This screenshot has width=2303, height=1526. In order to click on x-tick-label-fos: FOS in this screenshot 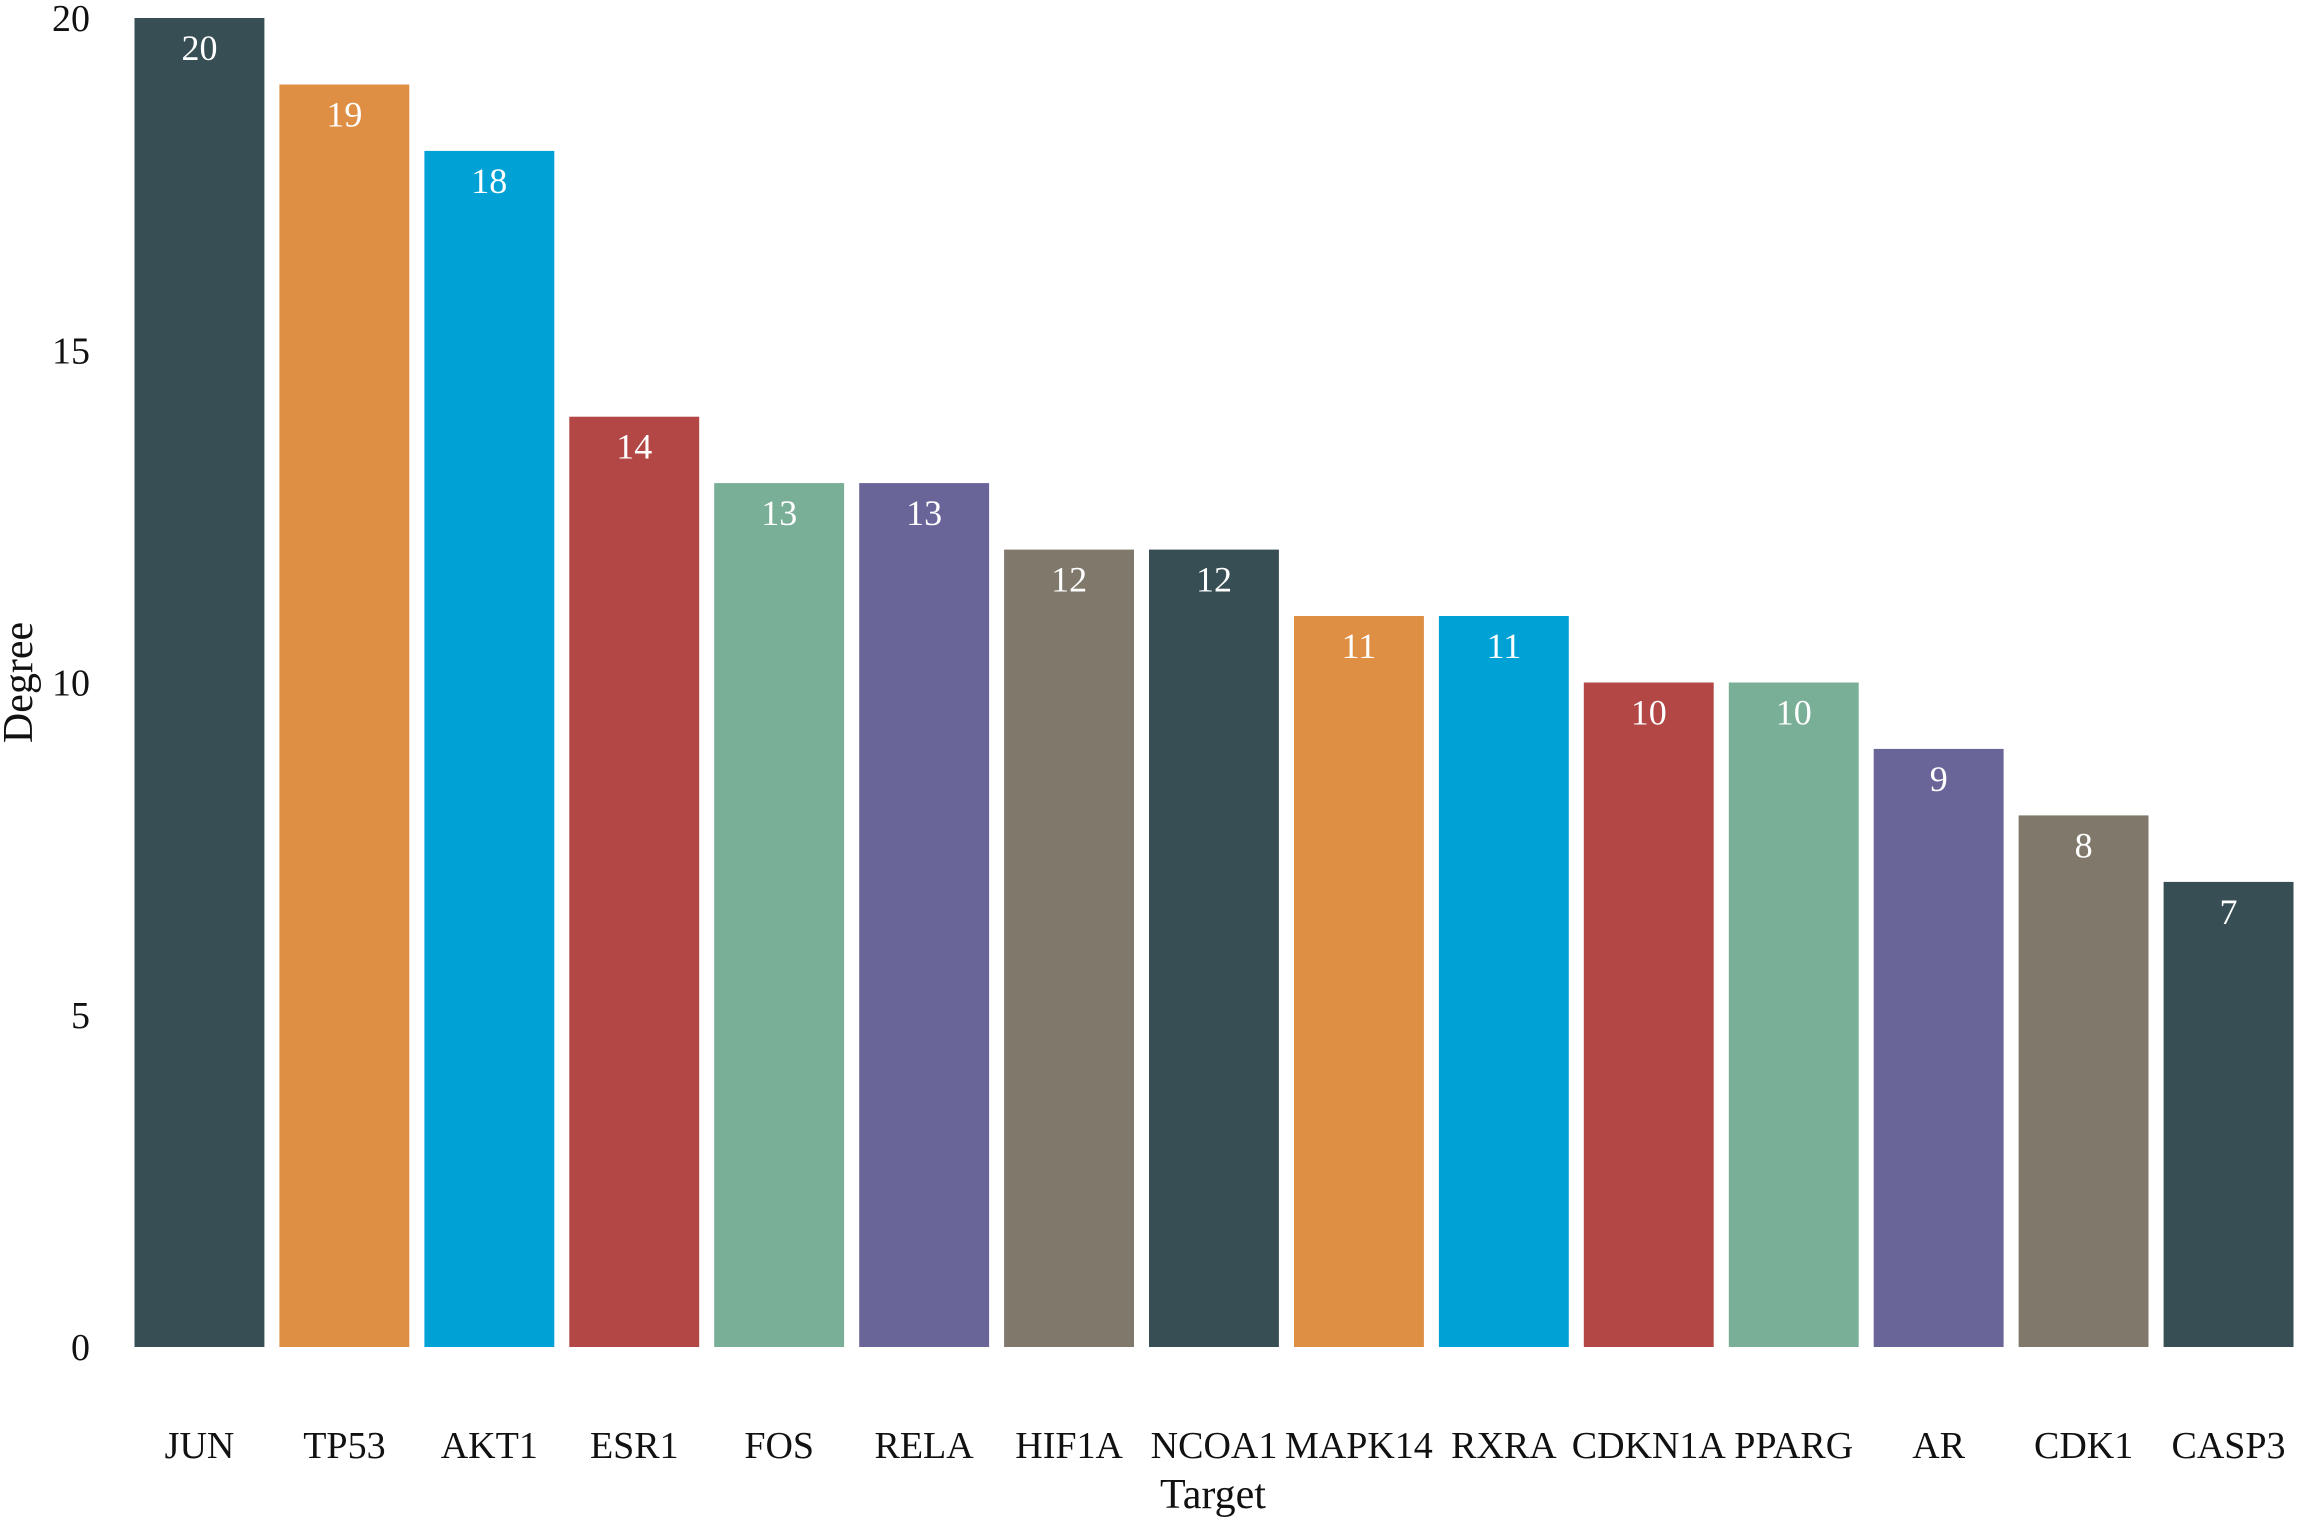, I will do `click(779, 1446)`.